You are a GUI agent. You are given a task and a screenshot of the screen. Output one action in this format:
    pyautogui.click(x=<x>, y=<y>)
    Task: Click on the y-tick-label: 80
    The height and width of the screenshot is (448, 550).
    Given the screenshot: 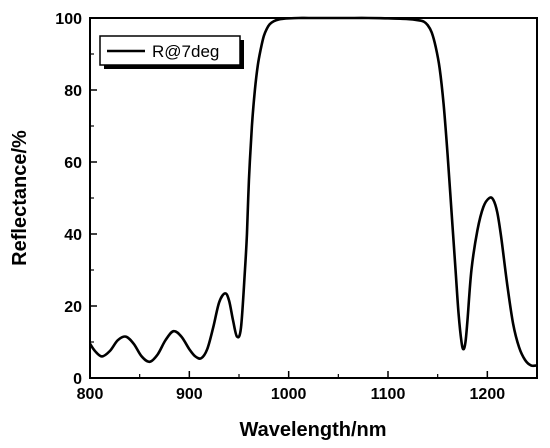 What is the action you would take?
    pyautogui.click(x=73, y=91)
    